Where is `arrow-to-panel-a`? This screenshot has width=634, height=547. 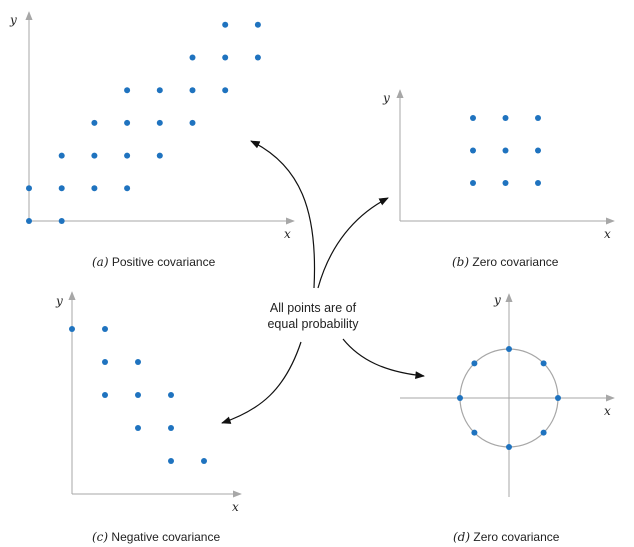
arrow-to-panel-a is located at coordinates (283, 214).